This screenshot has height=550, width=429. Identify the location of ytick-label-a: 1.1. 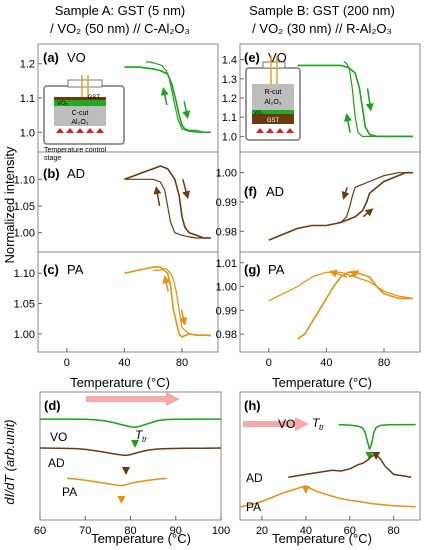
(27, 99).